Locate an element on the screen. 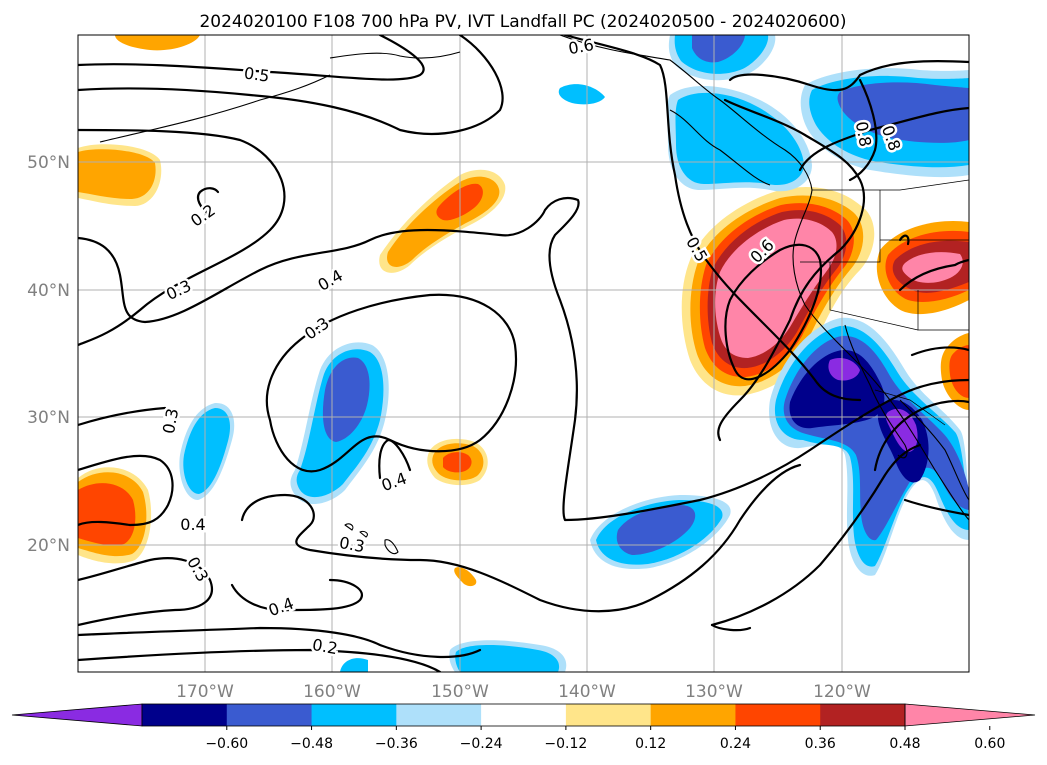 The width and height of the screenshot is (1047, 765). colorbar-tick-label: 0.12 is located at coordinates (650, 744).